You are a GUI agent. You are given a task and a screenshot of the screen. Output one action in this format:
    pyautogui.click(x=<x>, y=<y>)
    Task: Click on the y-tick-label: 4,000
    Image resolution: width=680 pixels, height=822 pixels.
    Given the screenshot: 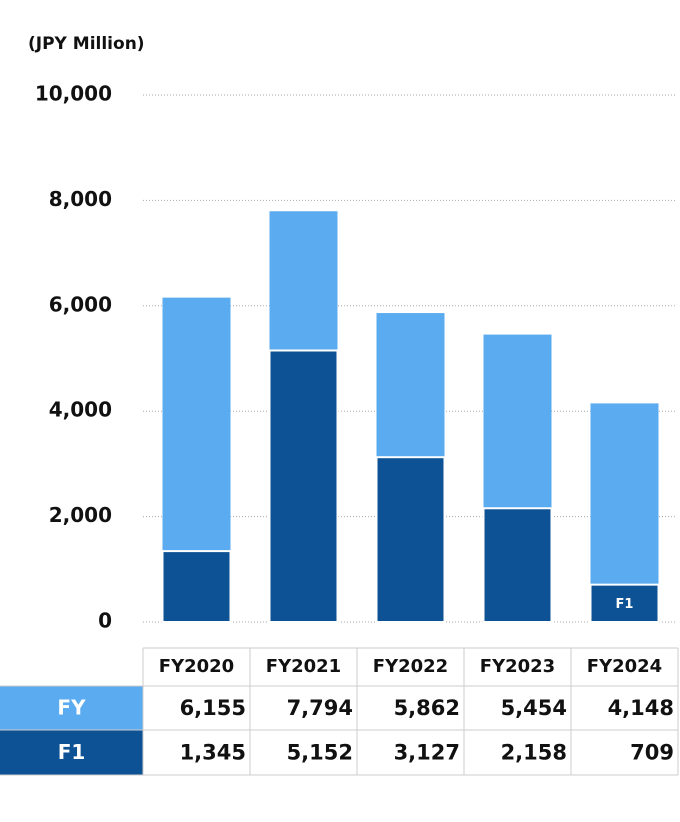 What is the action you would take?
    pyautogui.click(x=80, y=410)
    